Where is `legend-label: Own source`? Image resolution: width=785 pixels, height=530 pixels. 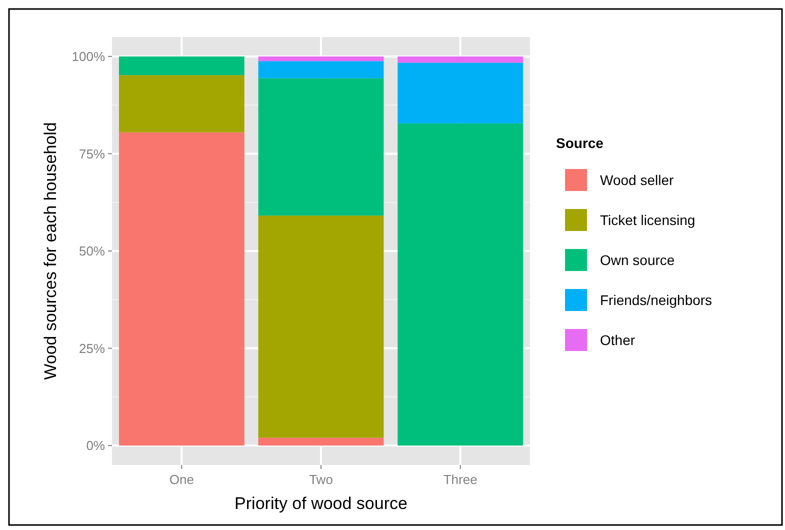
legend-label: Own source is located at coordinates (637, 260).